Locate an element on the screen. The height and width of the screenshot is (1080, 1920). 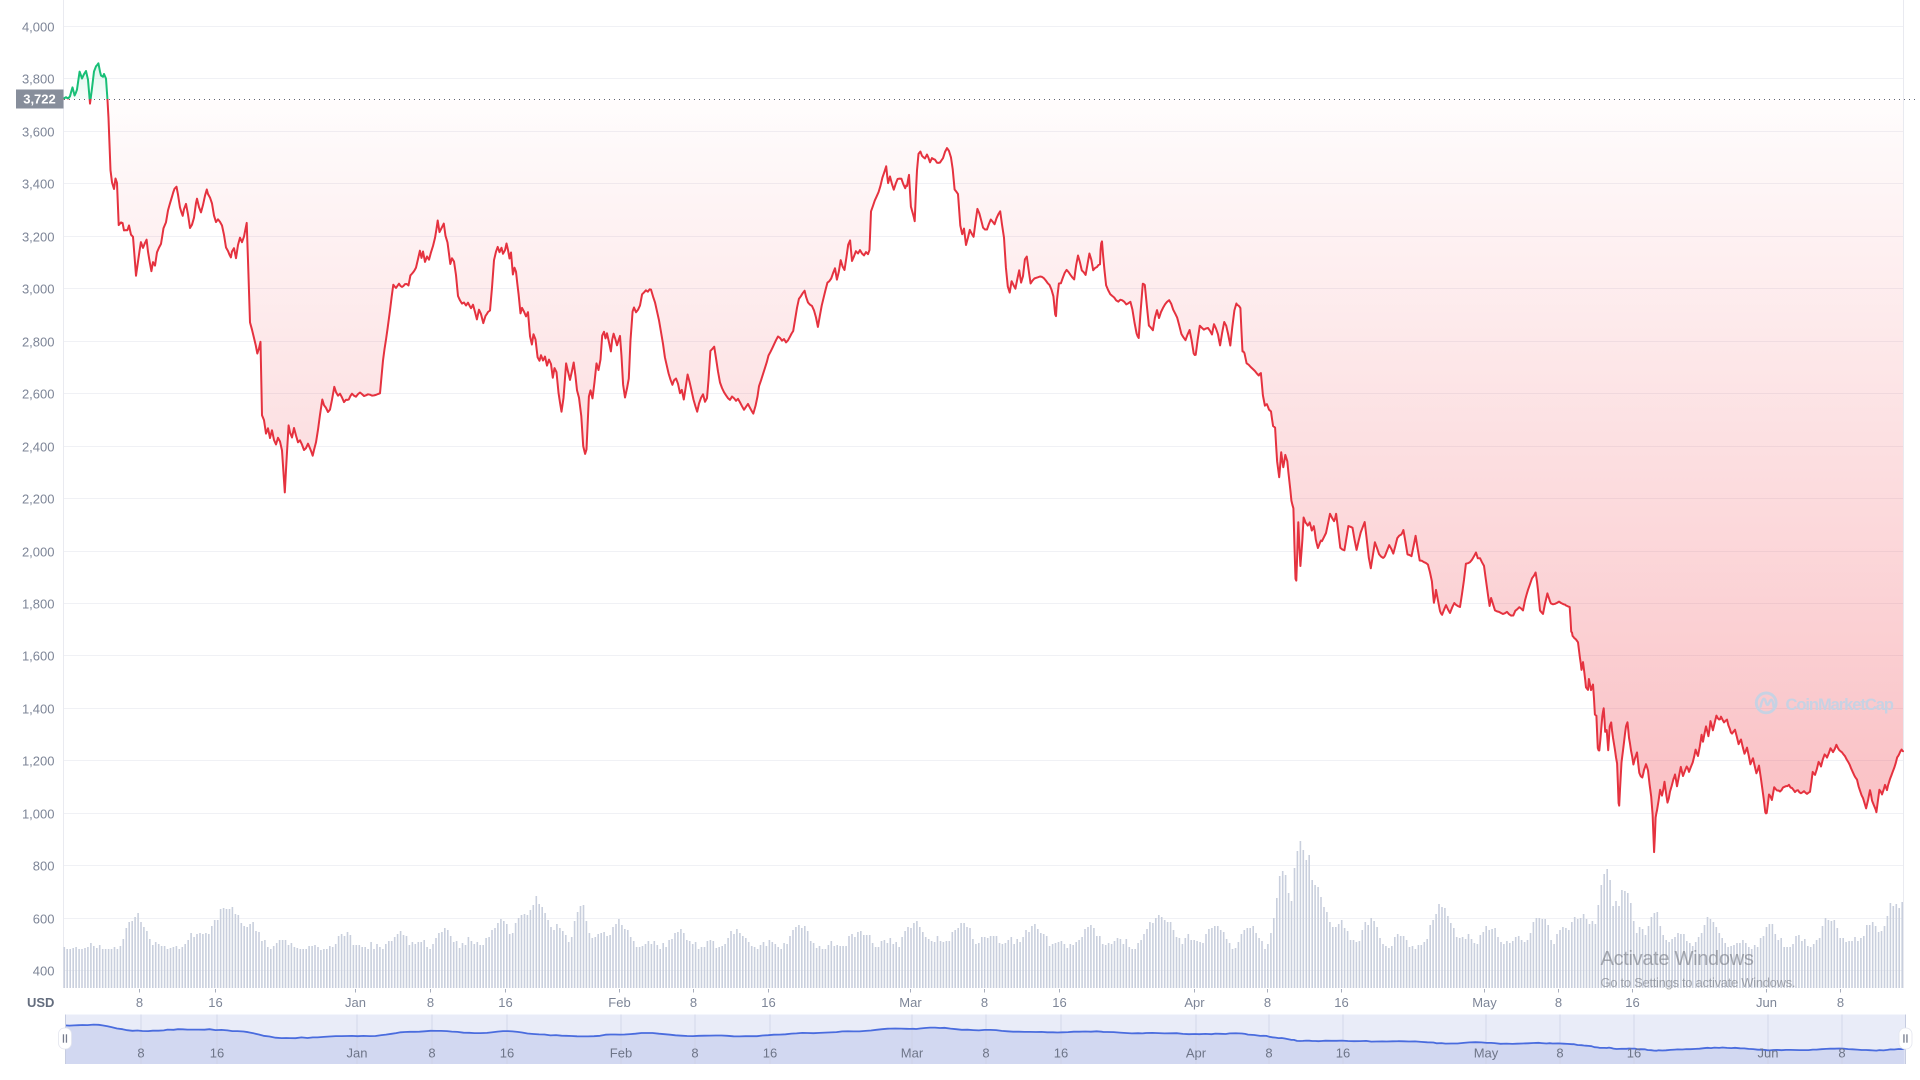
svg-text: 2,400 is located at coordinates (38, 447).